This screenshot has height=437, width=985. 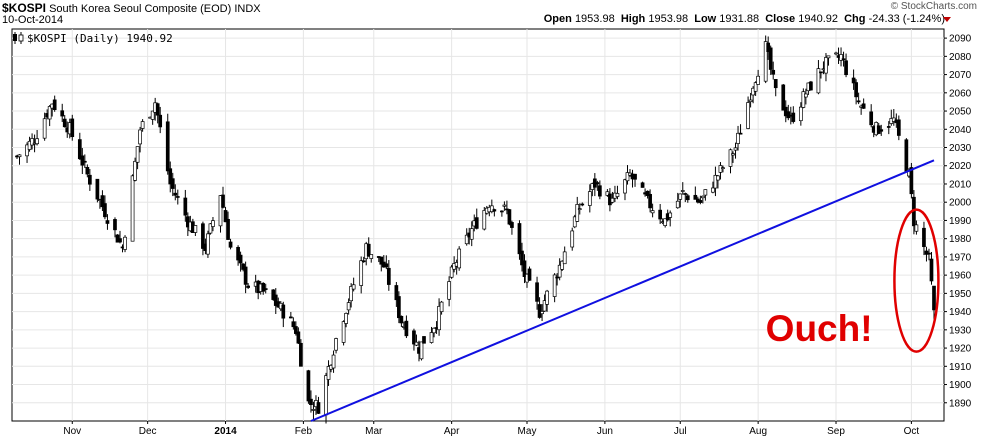 What do you see at coordinates (960, 148) in the screenshot?
I see `y-tick-label: 2030` at bounding box center [960, 148].